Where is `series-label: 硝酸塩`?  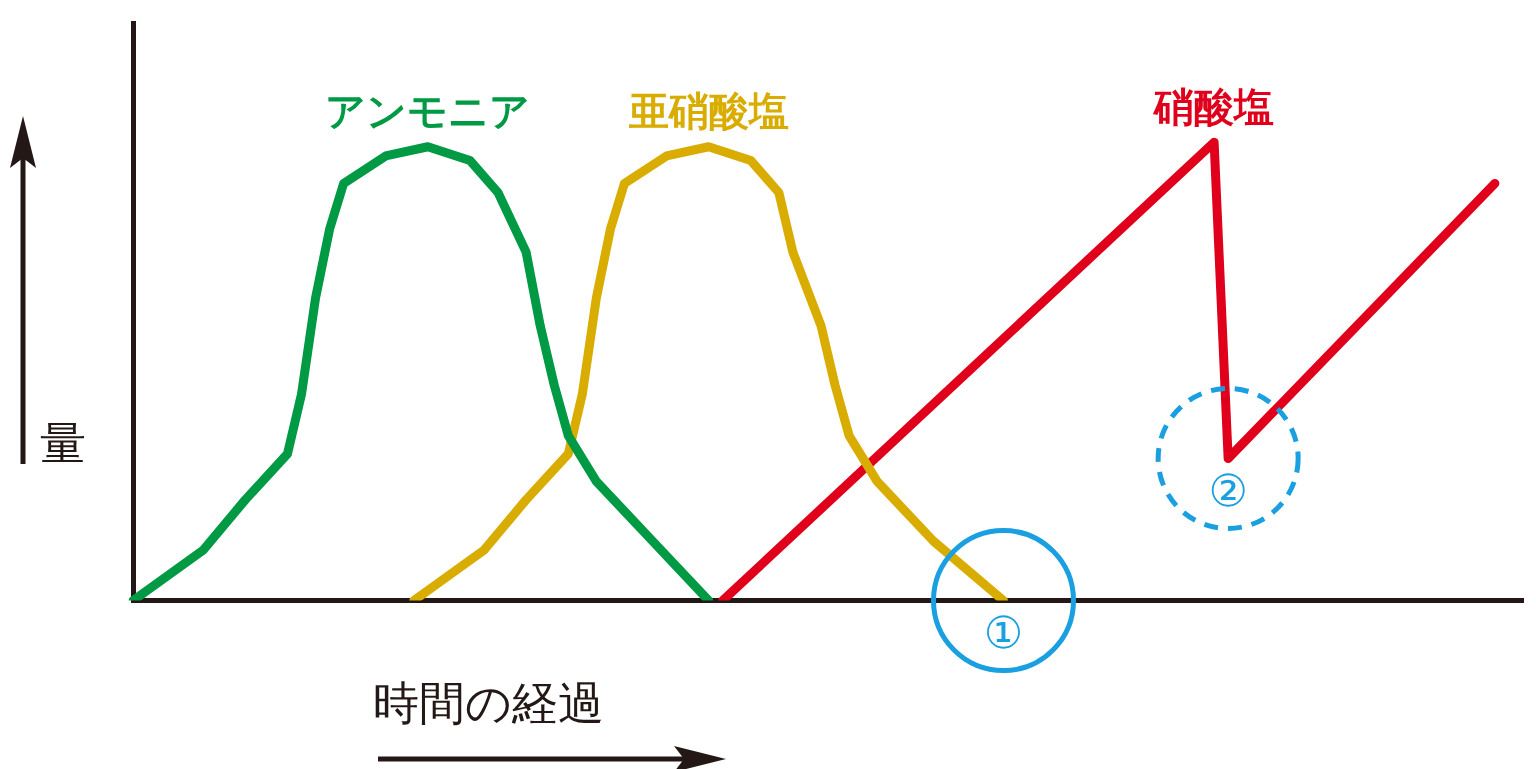
series-label: 硝酸塩 is located at coordinates (1213, 106).